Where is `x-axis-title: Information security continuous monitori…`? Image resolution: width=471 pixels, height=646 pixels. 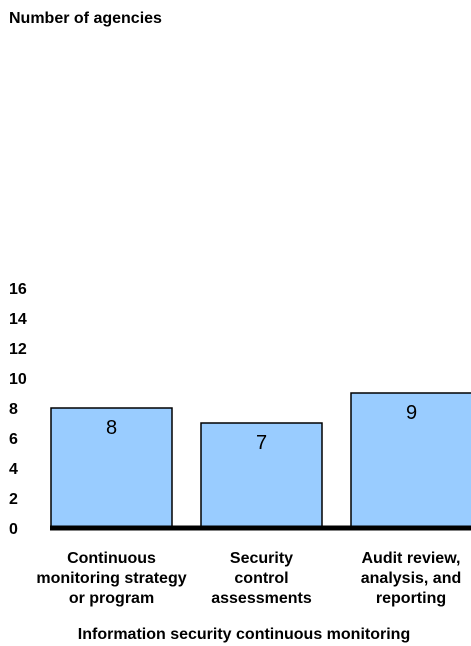 x-axis-title: Information security continuous monitori… is located at coordinates (244, 634).